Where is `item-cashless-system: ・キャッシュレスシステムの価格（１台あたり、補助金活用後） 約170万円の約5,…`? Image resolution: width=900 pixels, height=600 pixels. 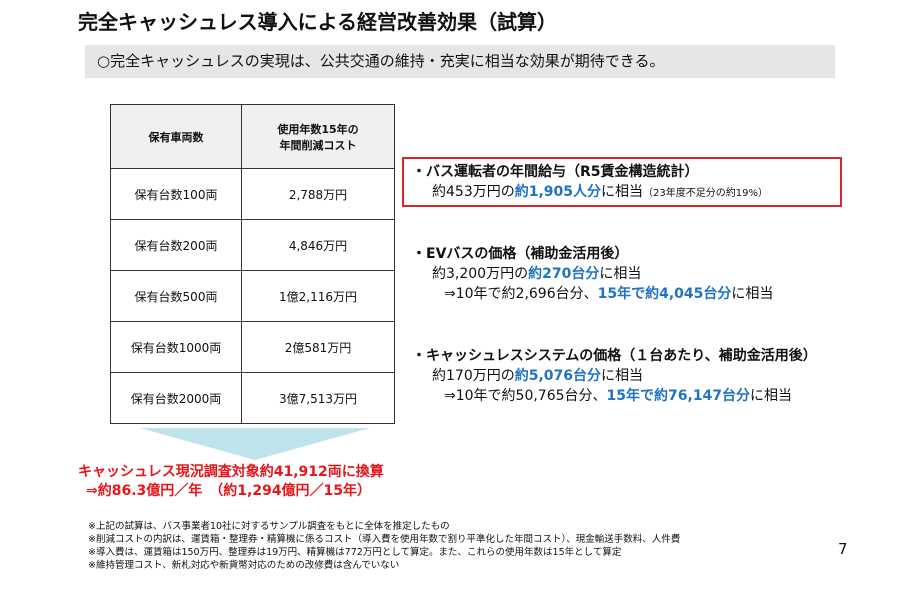
item-cashless-system: ・キャッシュレスシステムの価格（１台あたり、補助金活用後） 約170万円の約5,… is located at coordinates (614, 376).